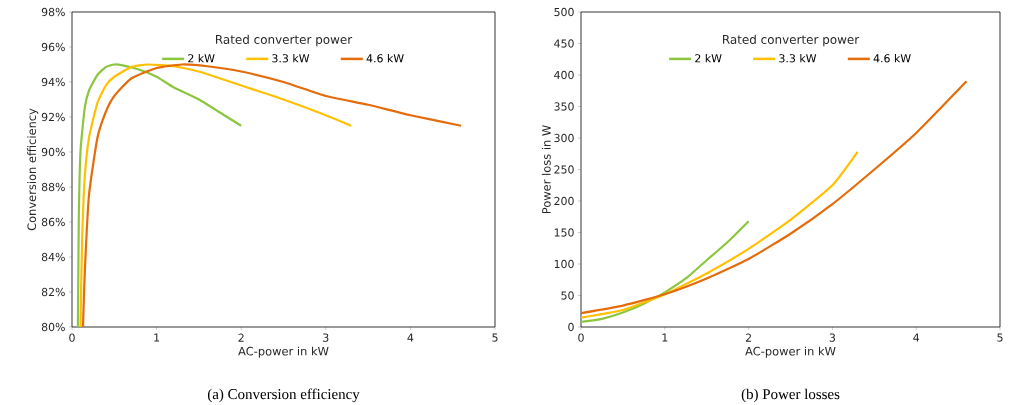 The height and width of the screenshot is (405, 1014). Describe the element at coordinates (53, 12) in the screenshot. I see `y-tick-label: 98%` at that location.